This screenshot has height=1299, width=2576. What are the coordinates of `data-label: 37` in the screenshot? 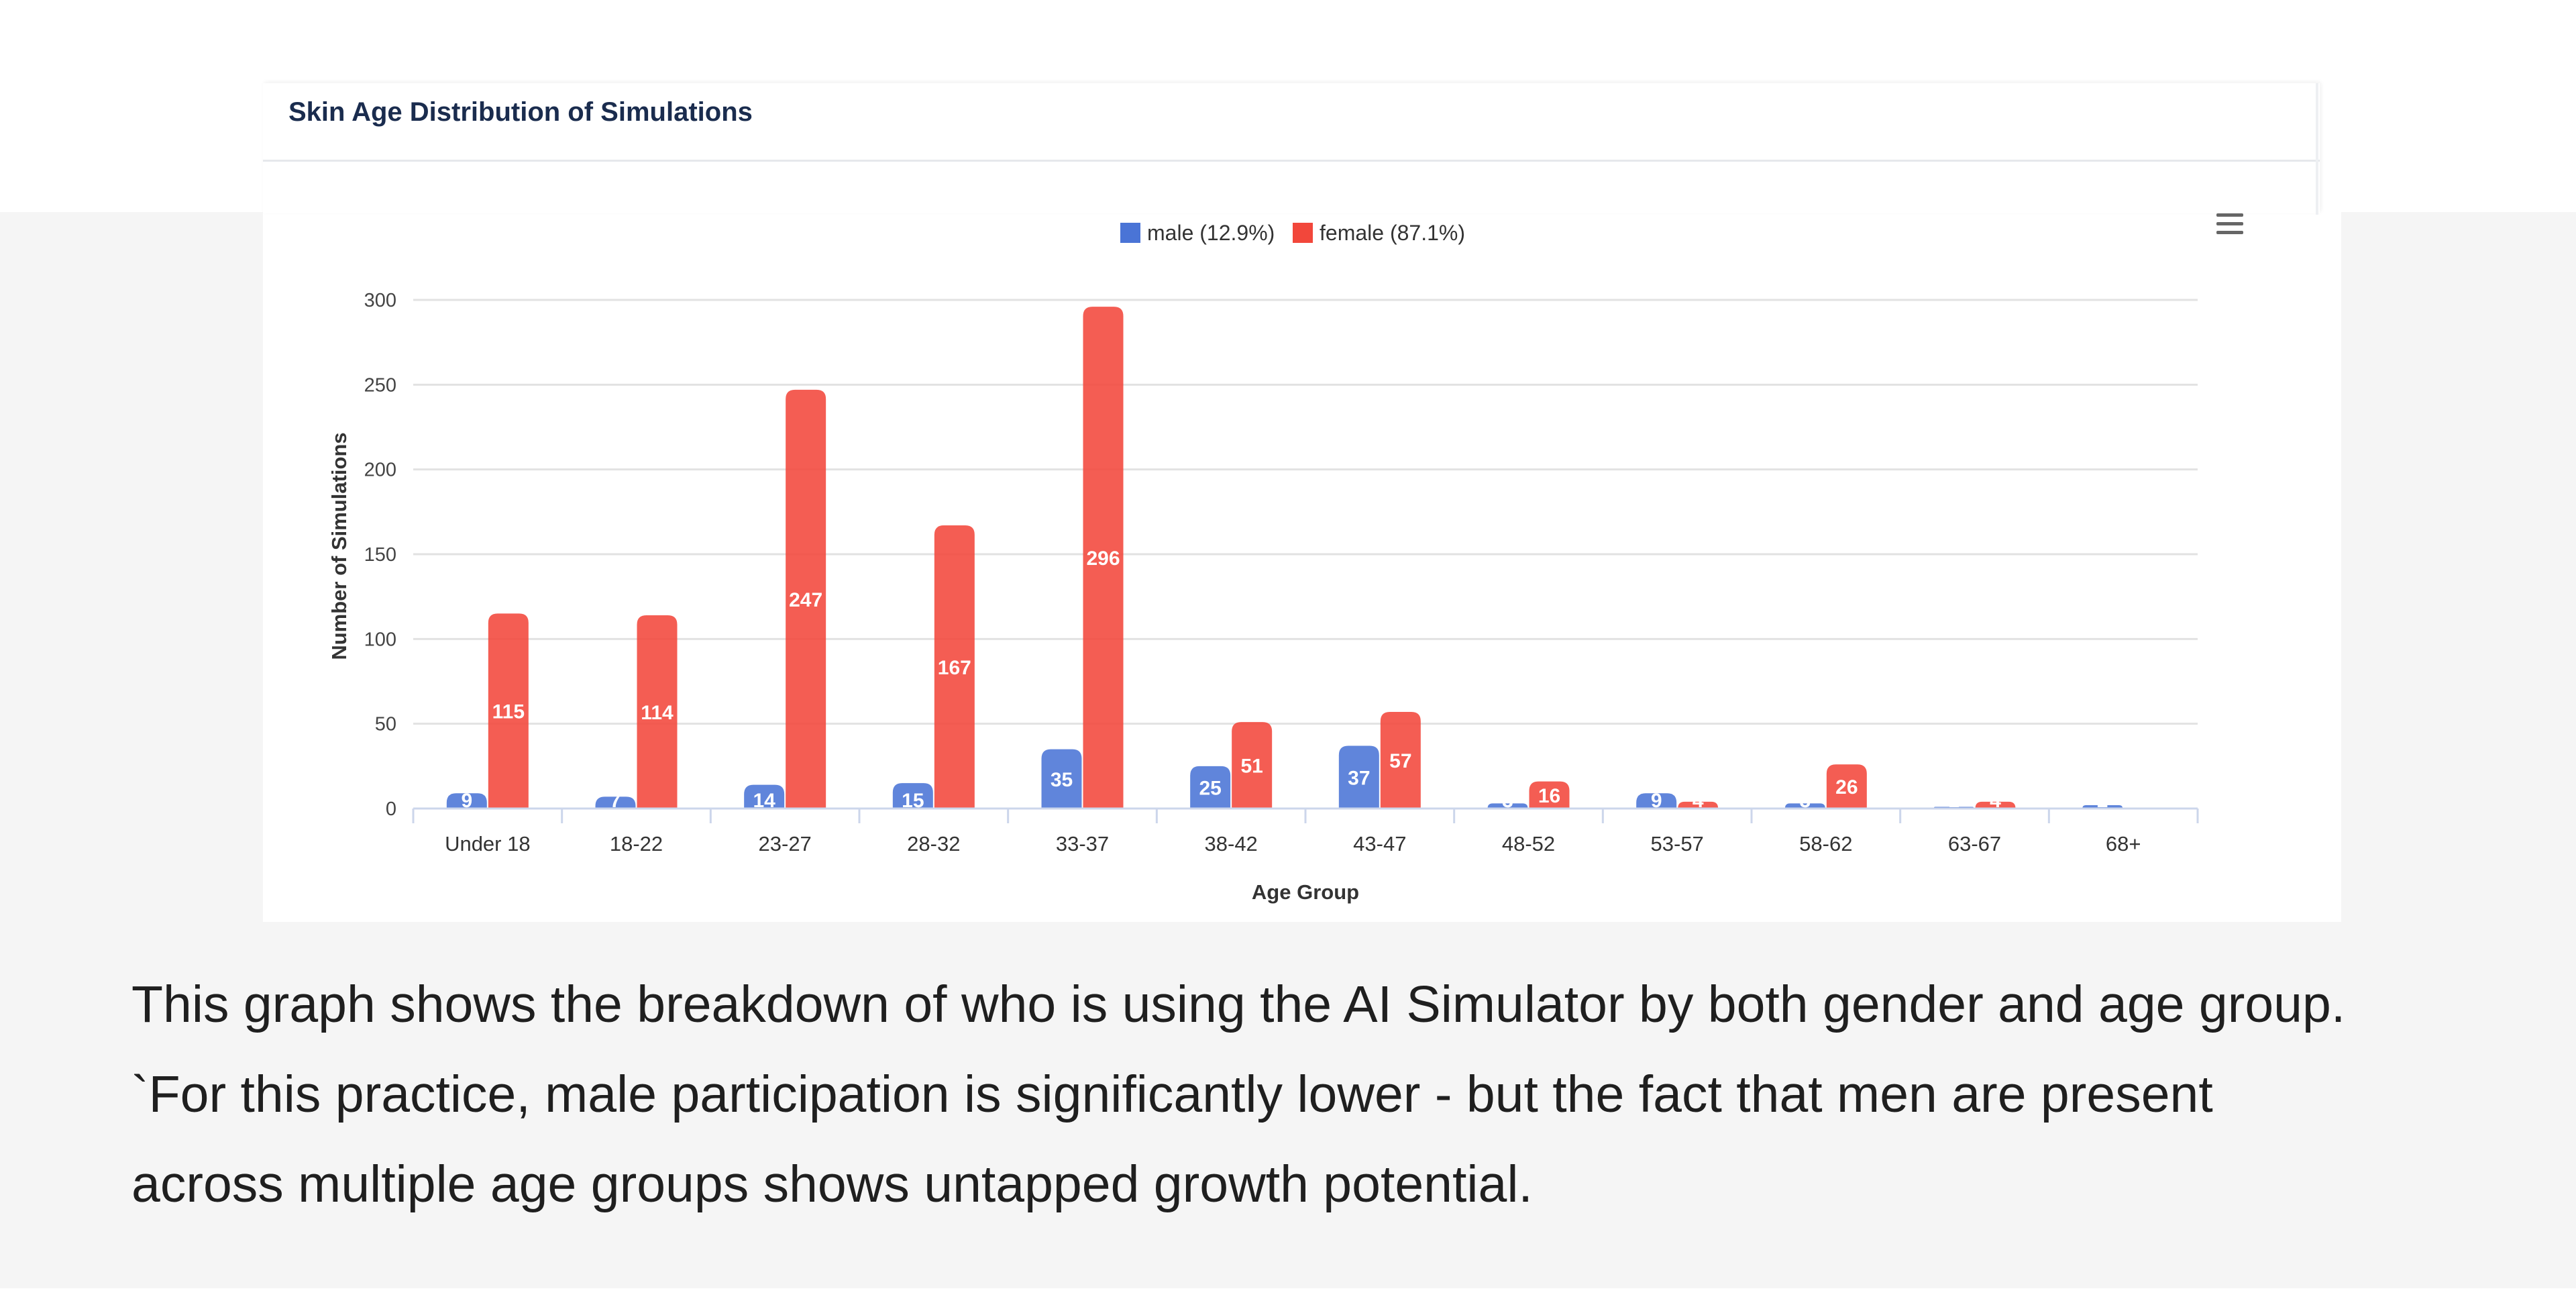 It's located at (1359, 778).